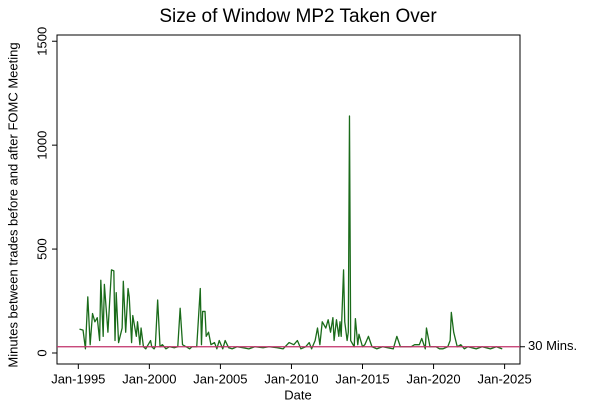  I want to click on y-tick-label: 0, so click(41, 352).